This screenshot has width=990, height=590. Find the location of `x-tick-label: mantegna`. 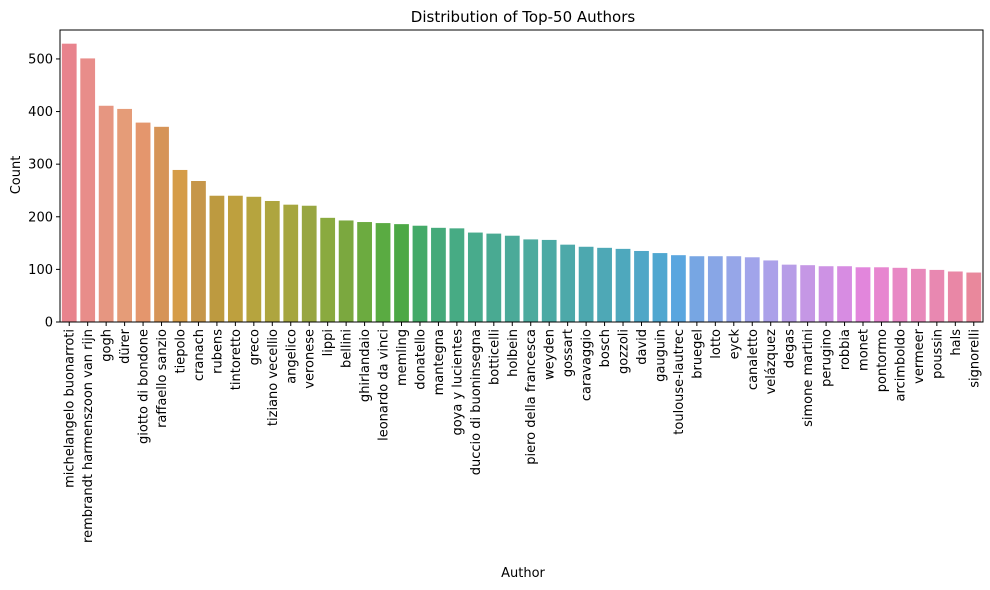

x-tick-label: mantegna is located at coordinates (439, 362).